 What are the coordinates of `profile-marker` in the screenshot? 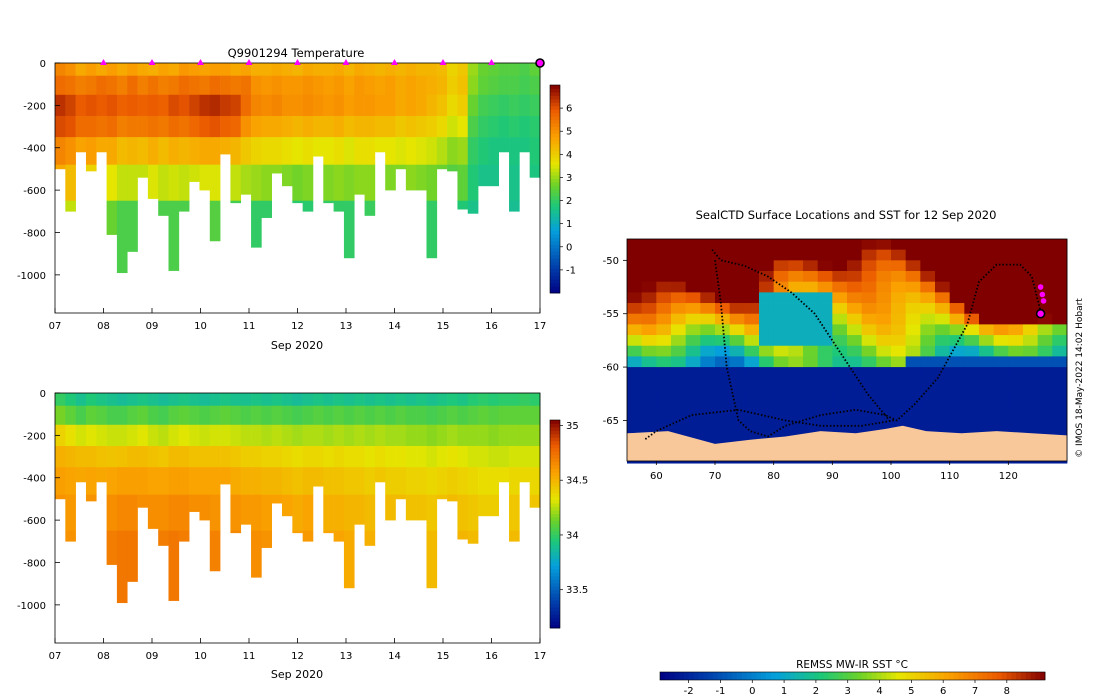 It's located at (249, 62).